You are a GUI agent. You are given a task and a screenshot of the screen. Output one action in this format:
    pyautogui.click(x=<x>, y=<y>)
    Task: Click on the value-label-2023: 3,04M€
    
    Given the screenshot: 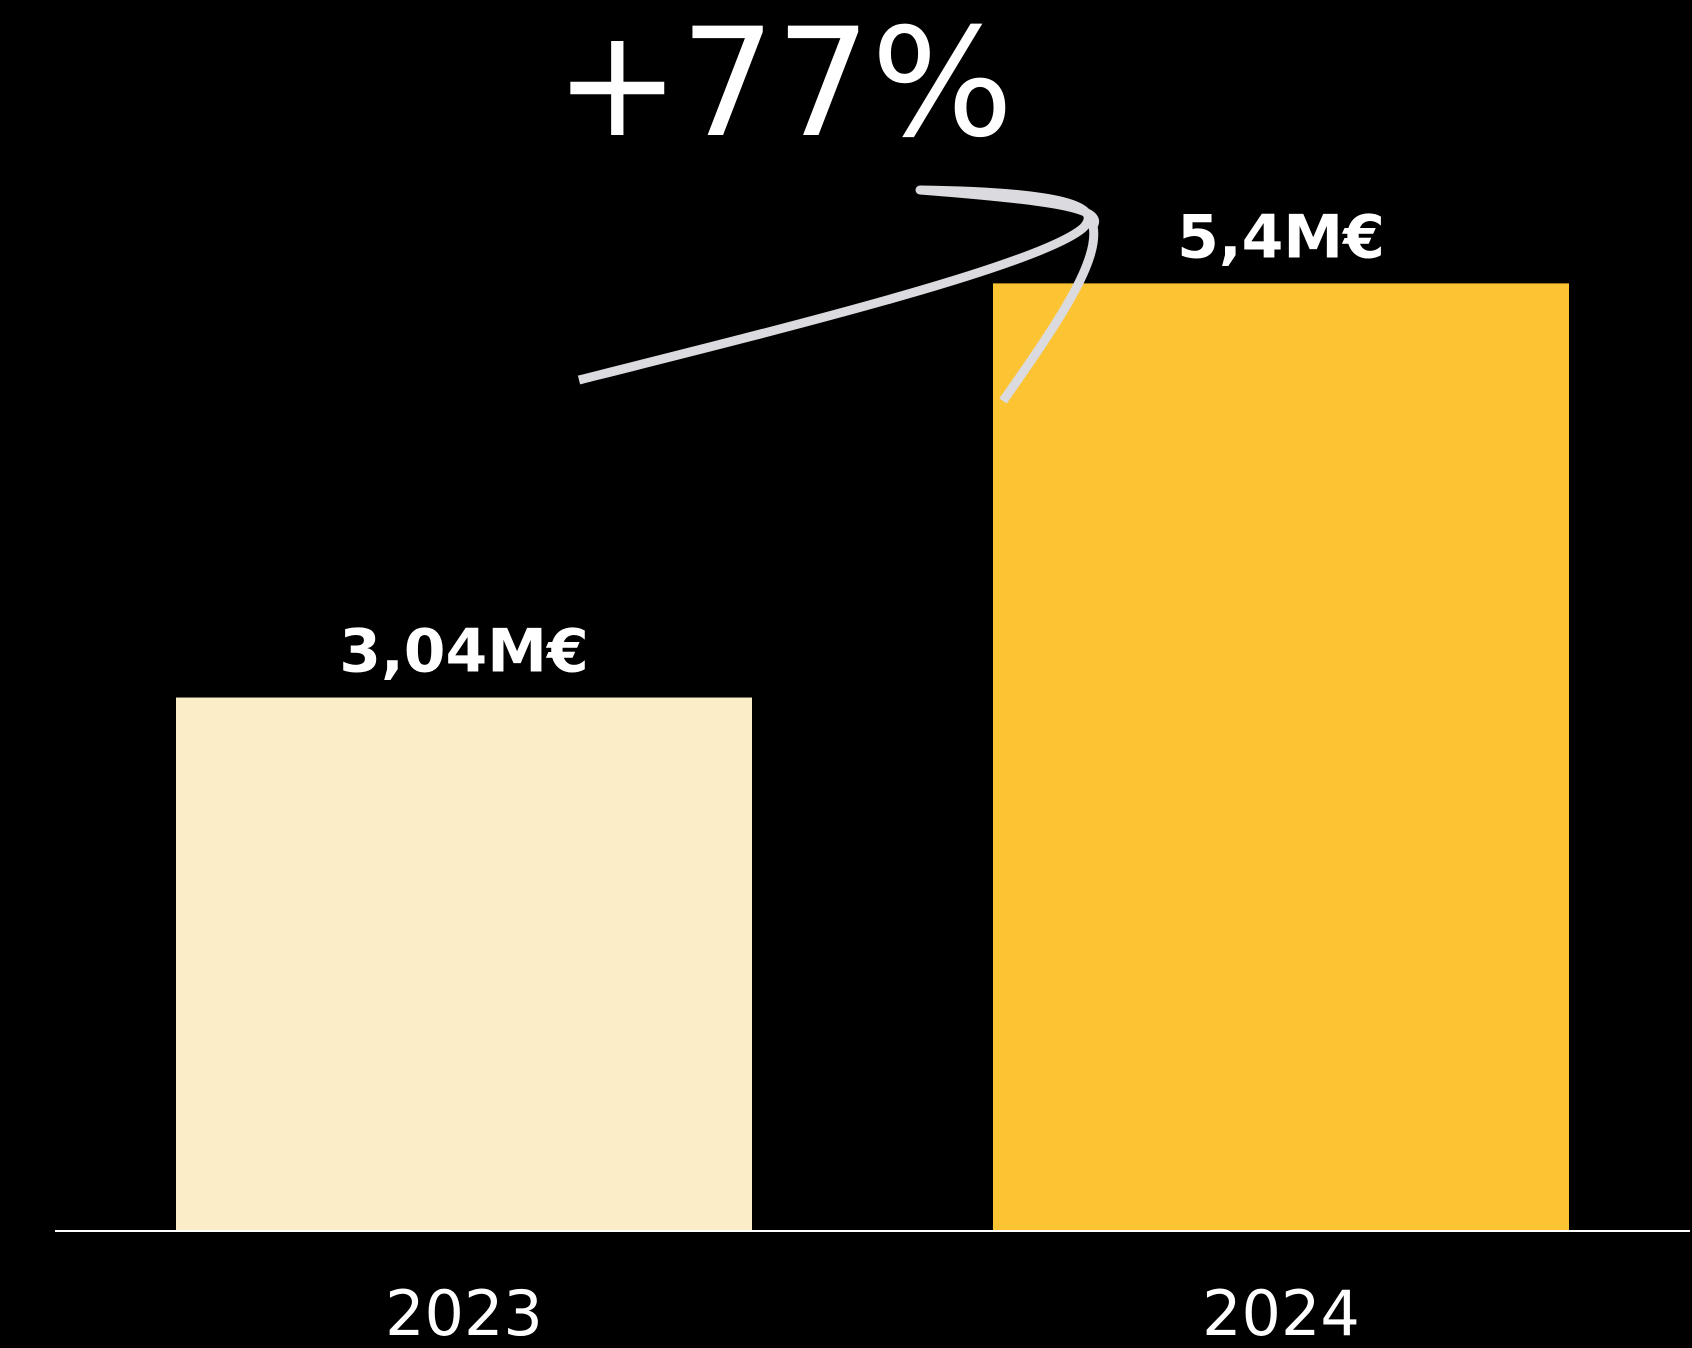 What is the action you would take?
    pyautogui.click(x=464, y=652)
    